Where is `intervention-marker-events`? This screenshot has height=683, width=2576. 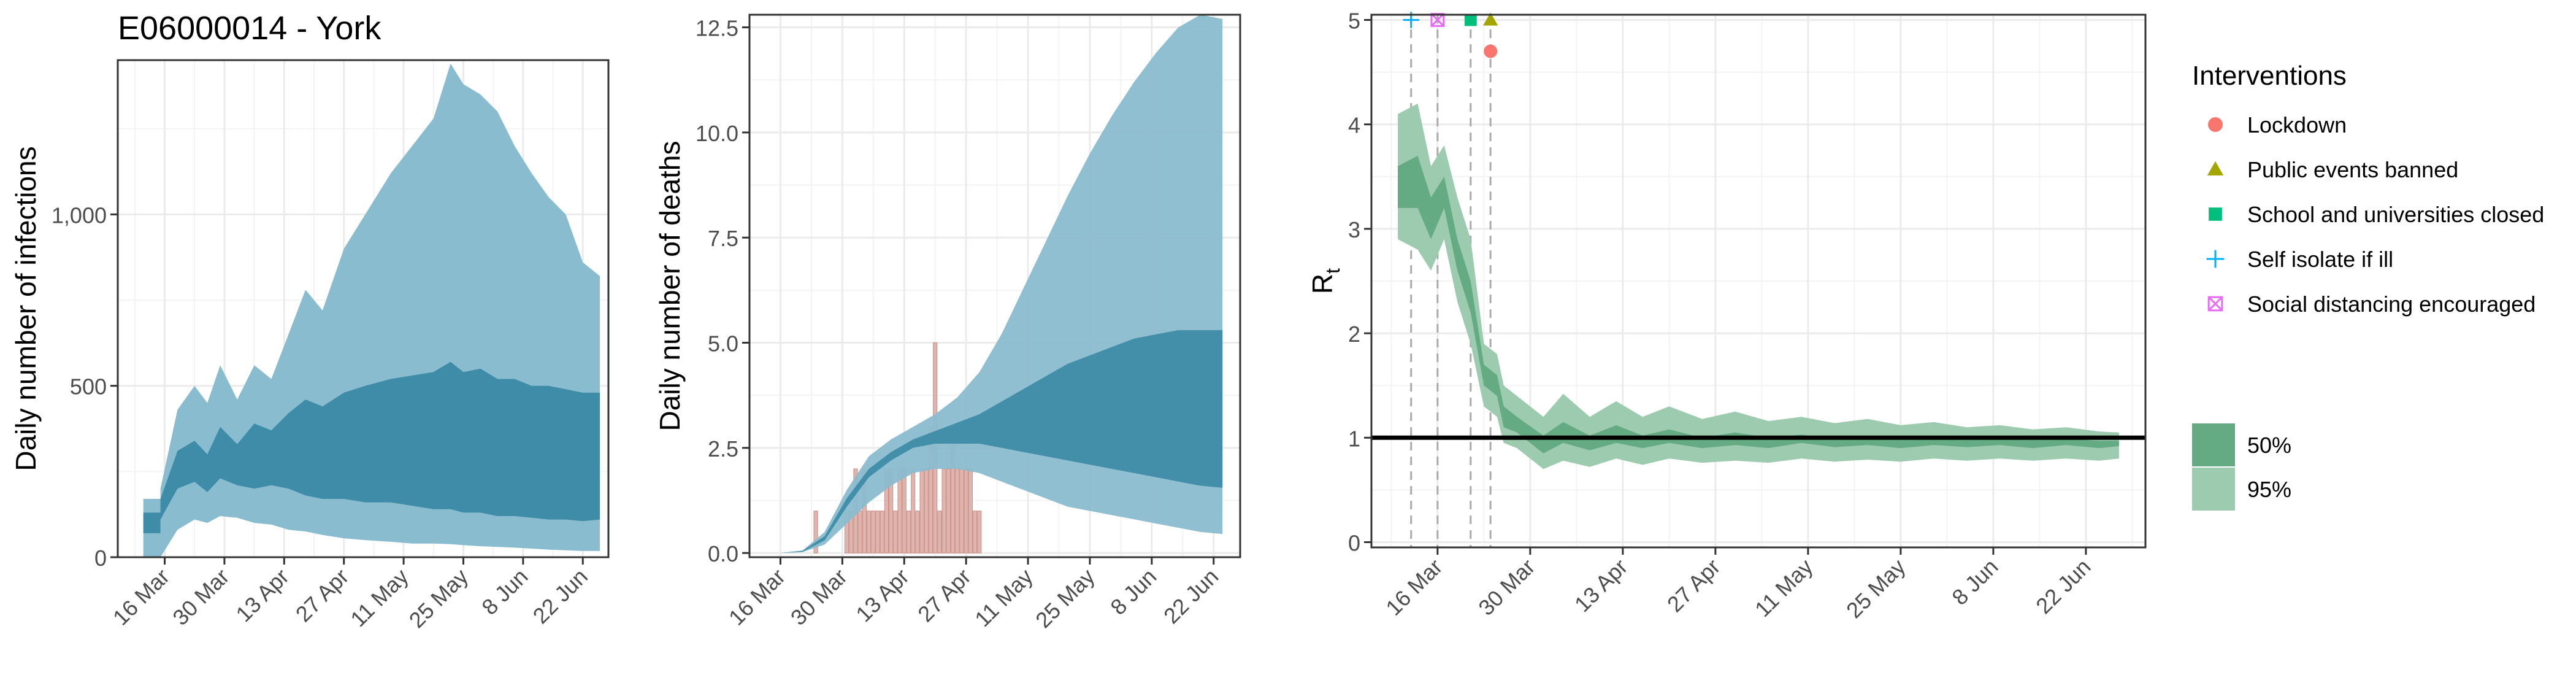
intervention-marker-events is located at coordinates (1490, 19).